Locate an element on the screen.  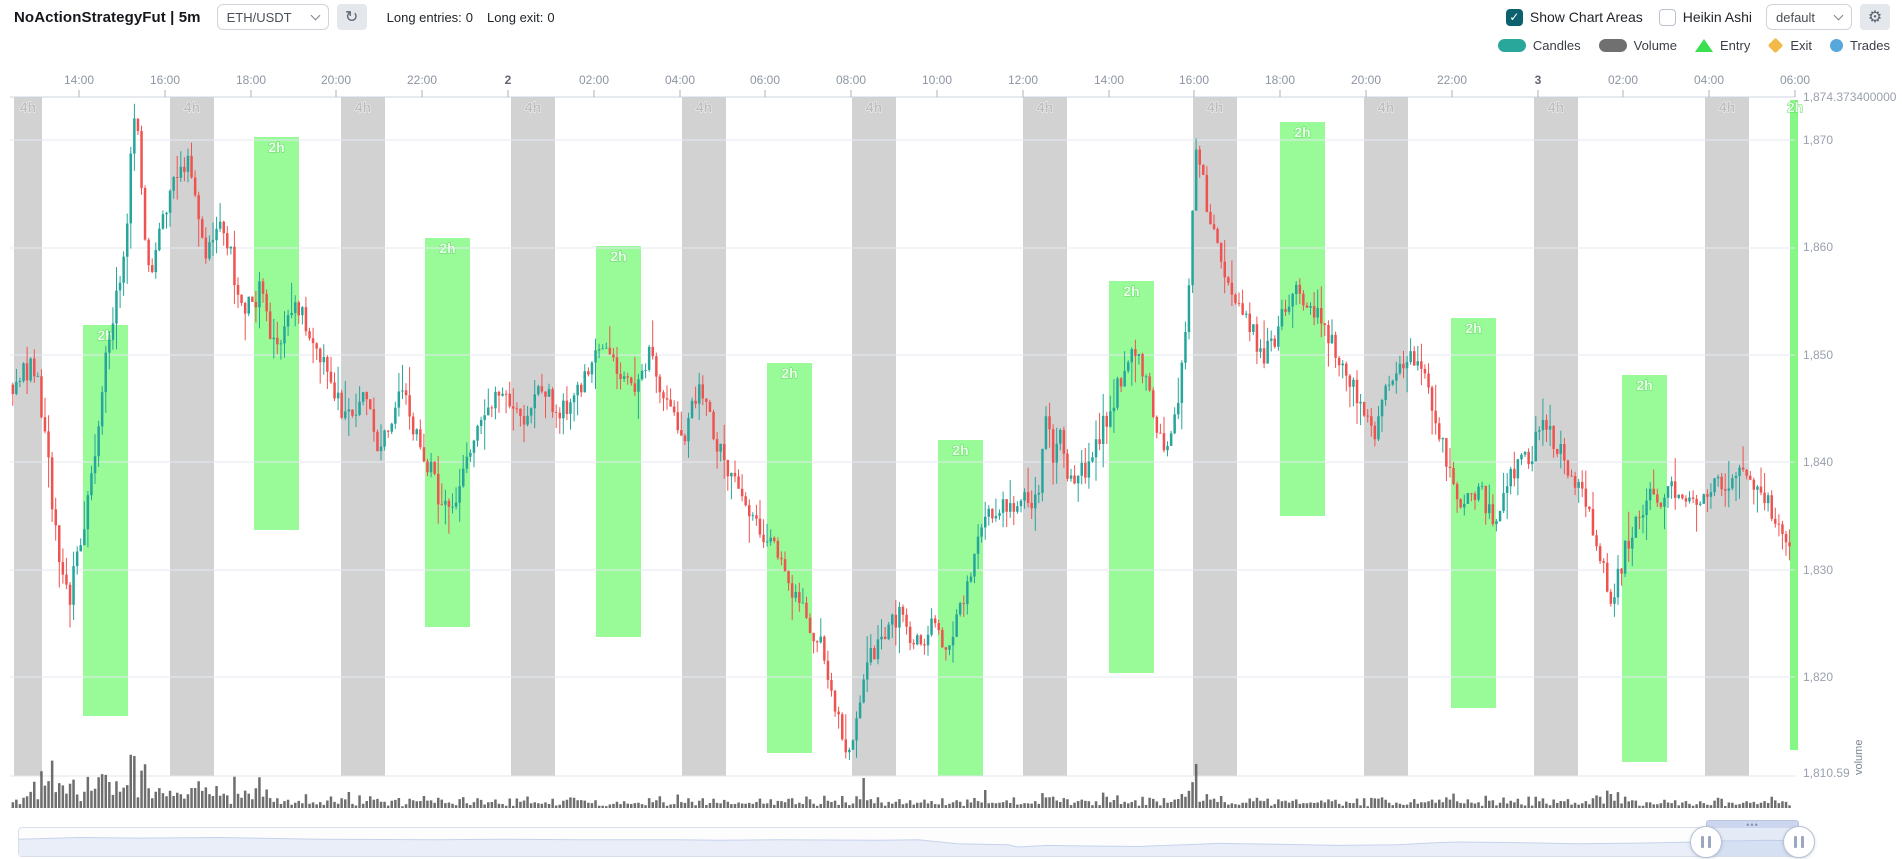
heikin-ashi-label: Heikin Ashi is located at coordinates (1717, 17).